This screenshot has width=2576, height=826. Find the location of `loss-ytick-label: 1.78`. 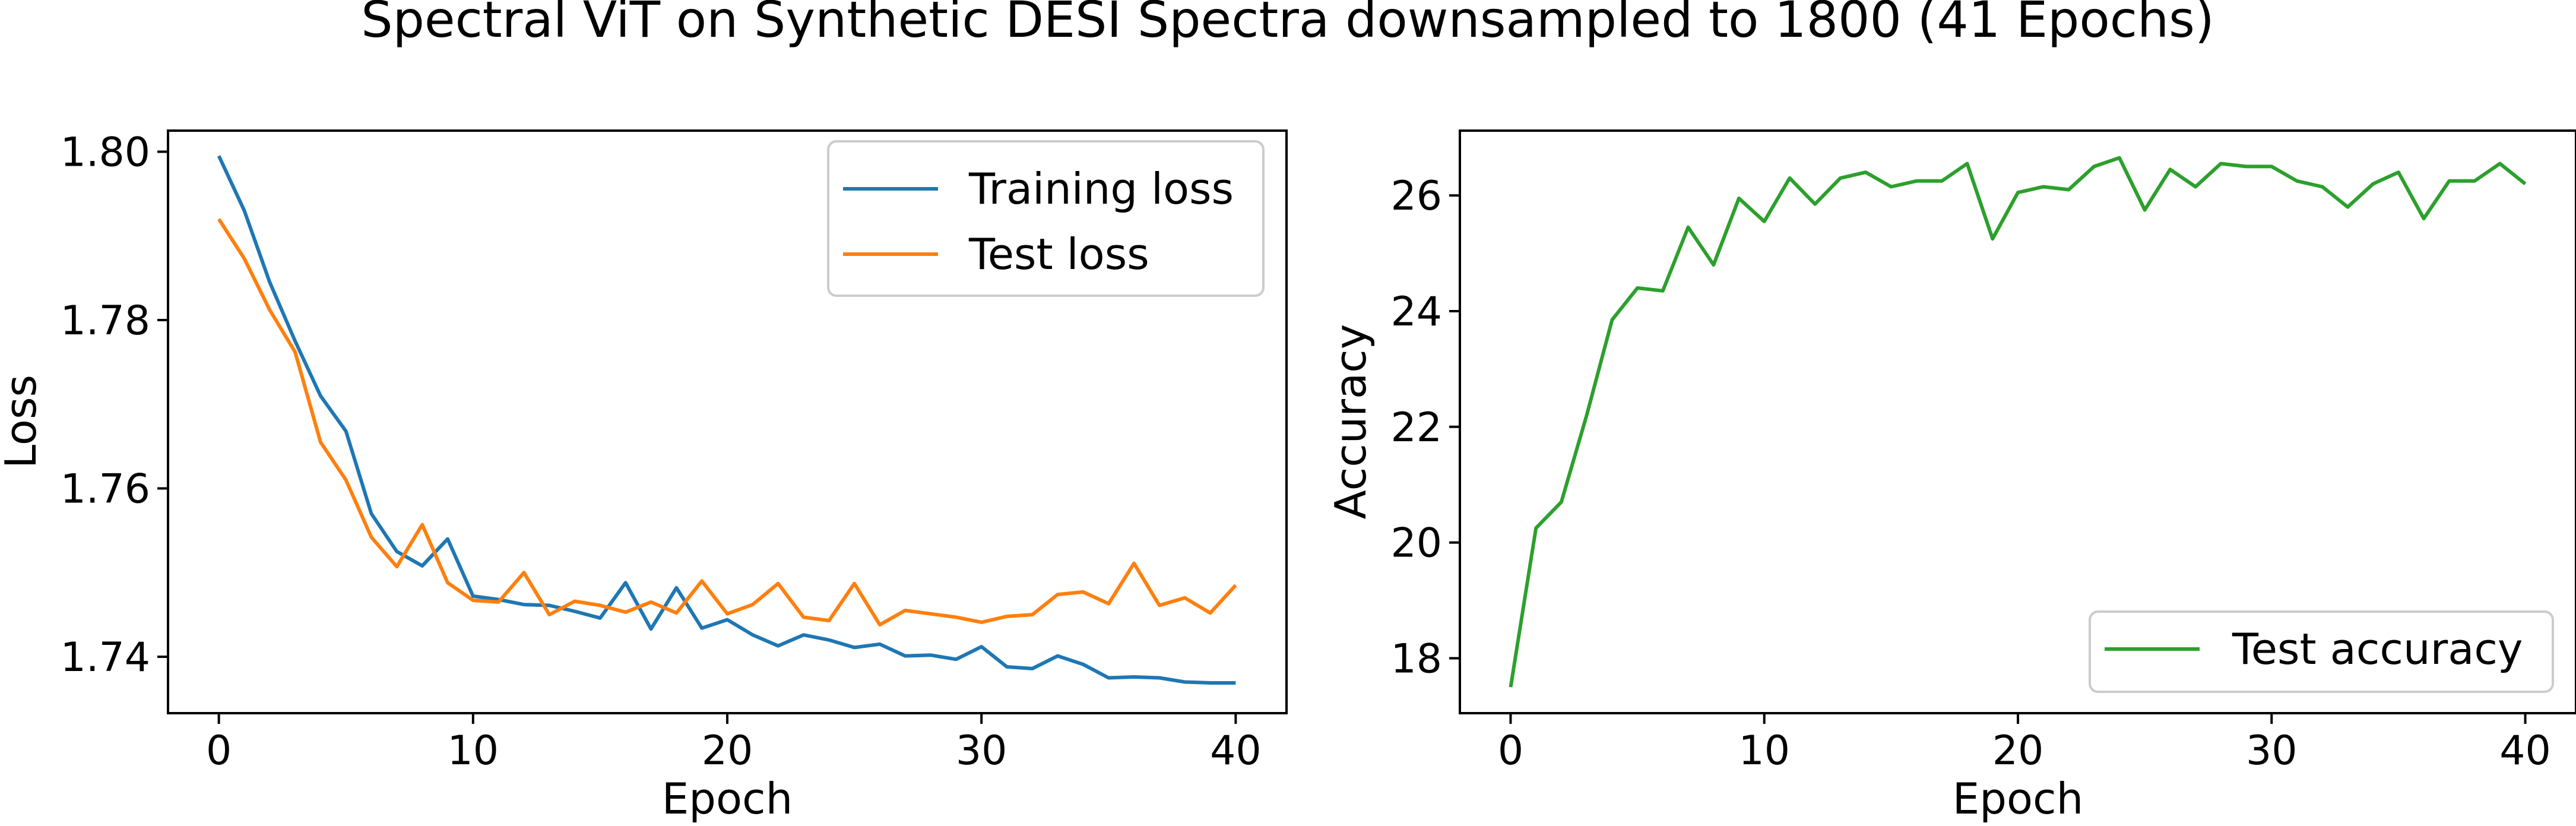

loss-ytick-label: 1.78 is located at coordinates (105, 321).